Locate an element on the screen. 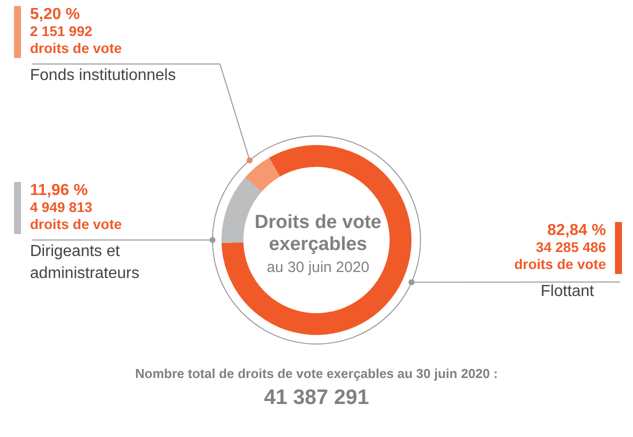  data-label: 5,20 % 2 151 992 droits de vote is located at coordinates (76, 31).